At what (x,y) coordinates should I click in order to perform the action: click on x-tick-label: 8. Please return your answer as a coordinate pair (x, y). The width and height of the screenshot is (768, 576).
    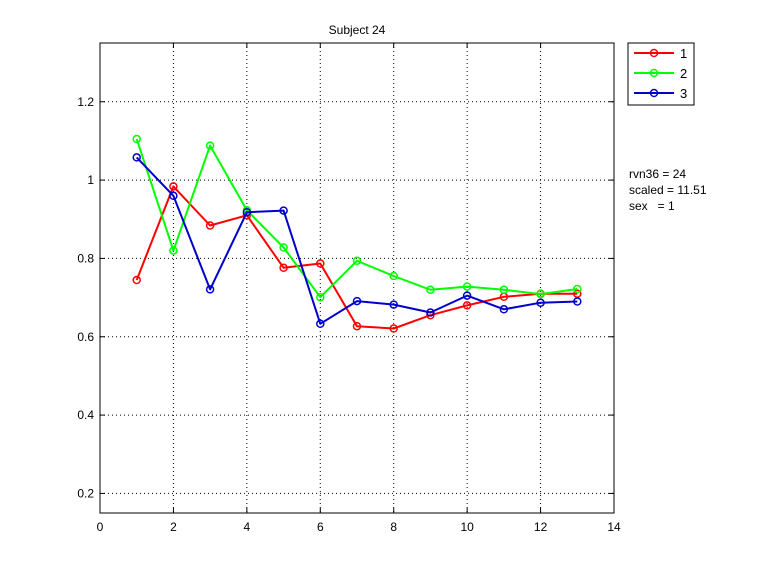
    Looking at the image, I should click on (393, 527).